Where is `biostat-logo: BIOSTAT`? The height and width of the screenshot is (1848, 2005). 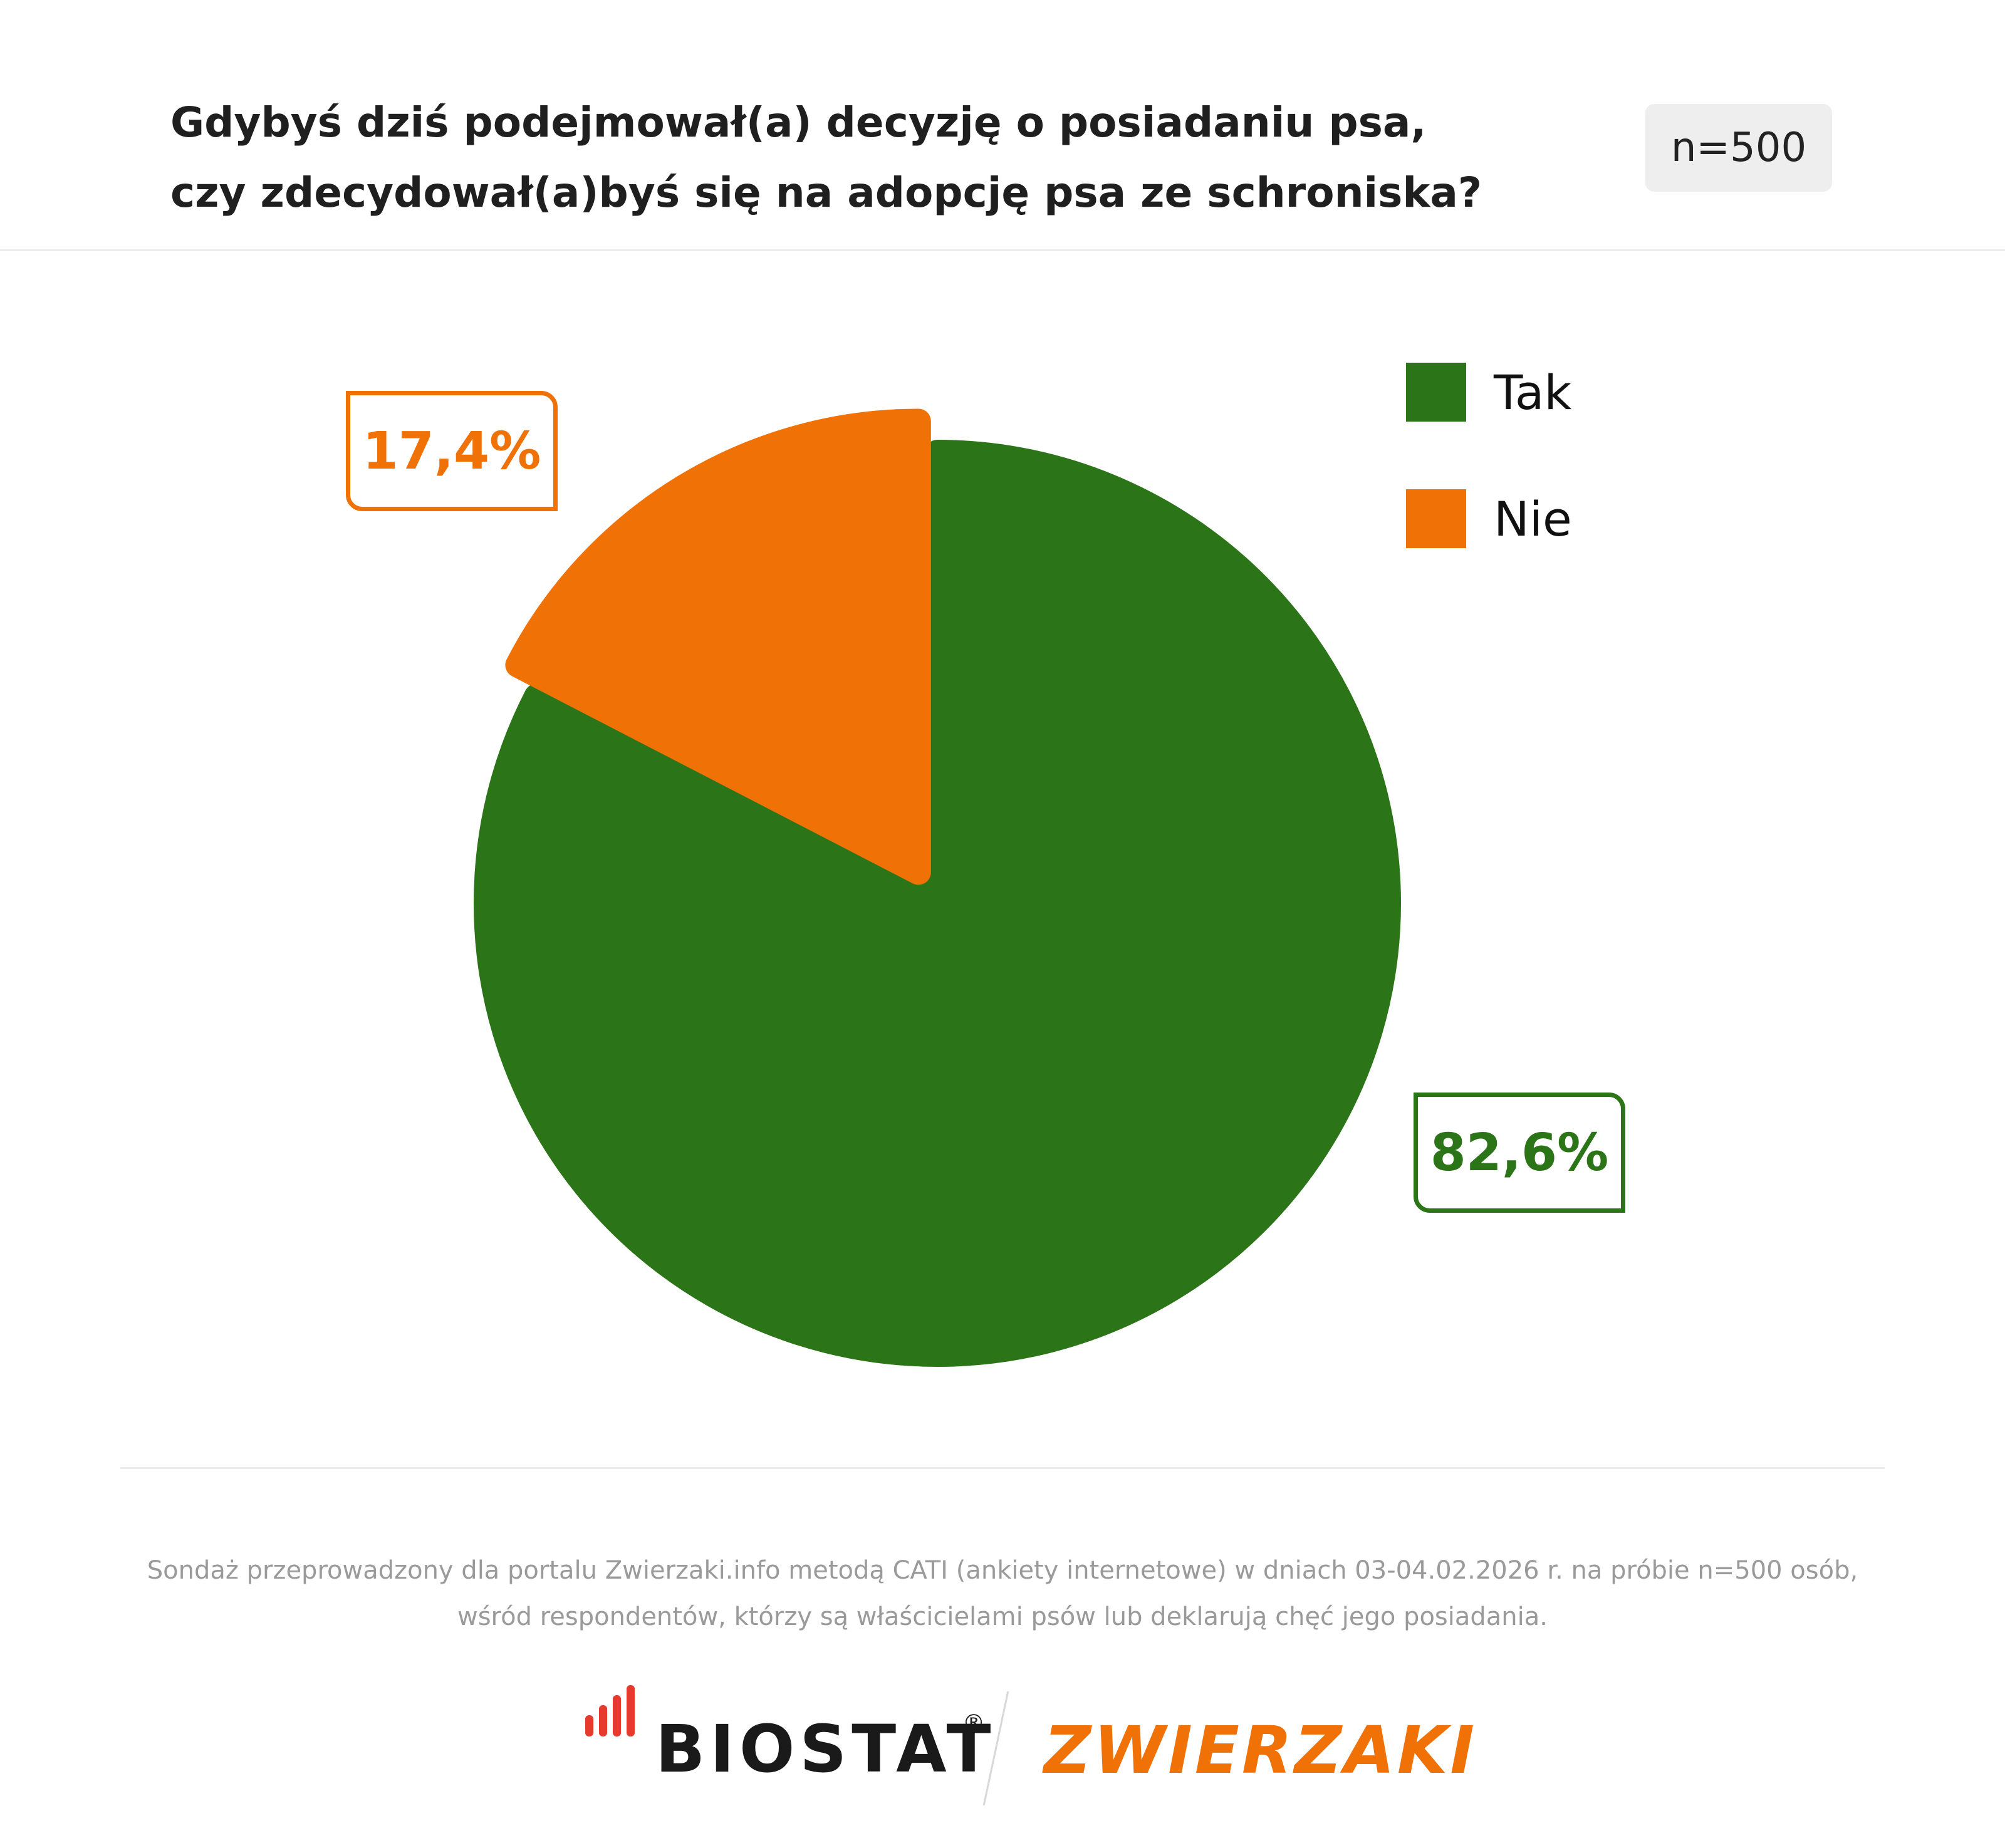
biostat-logo: BIOSTAT is located at coordinates (825, 1749).